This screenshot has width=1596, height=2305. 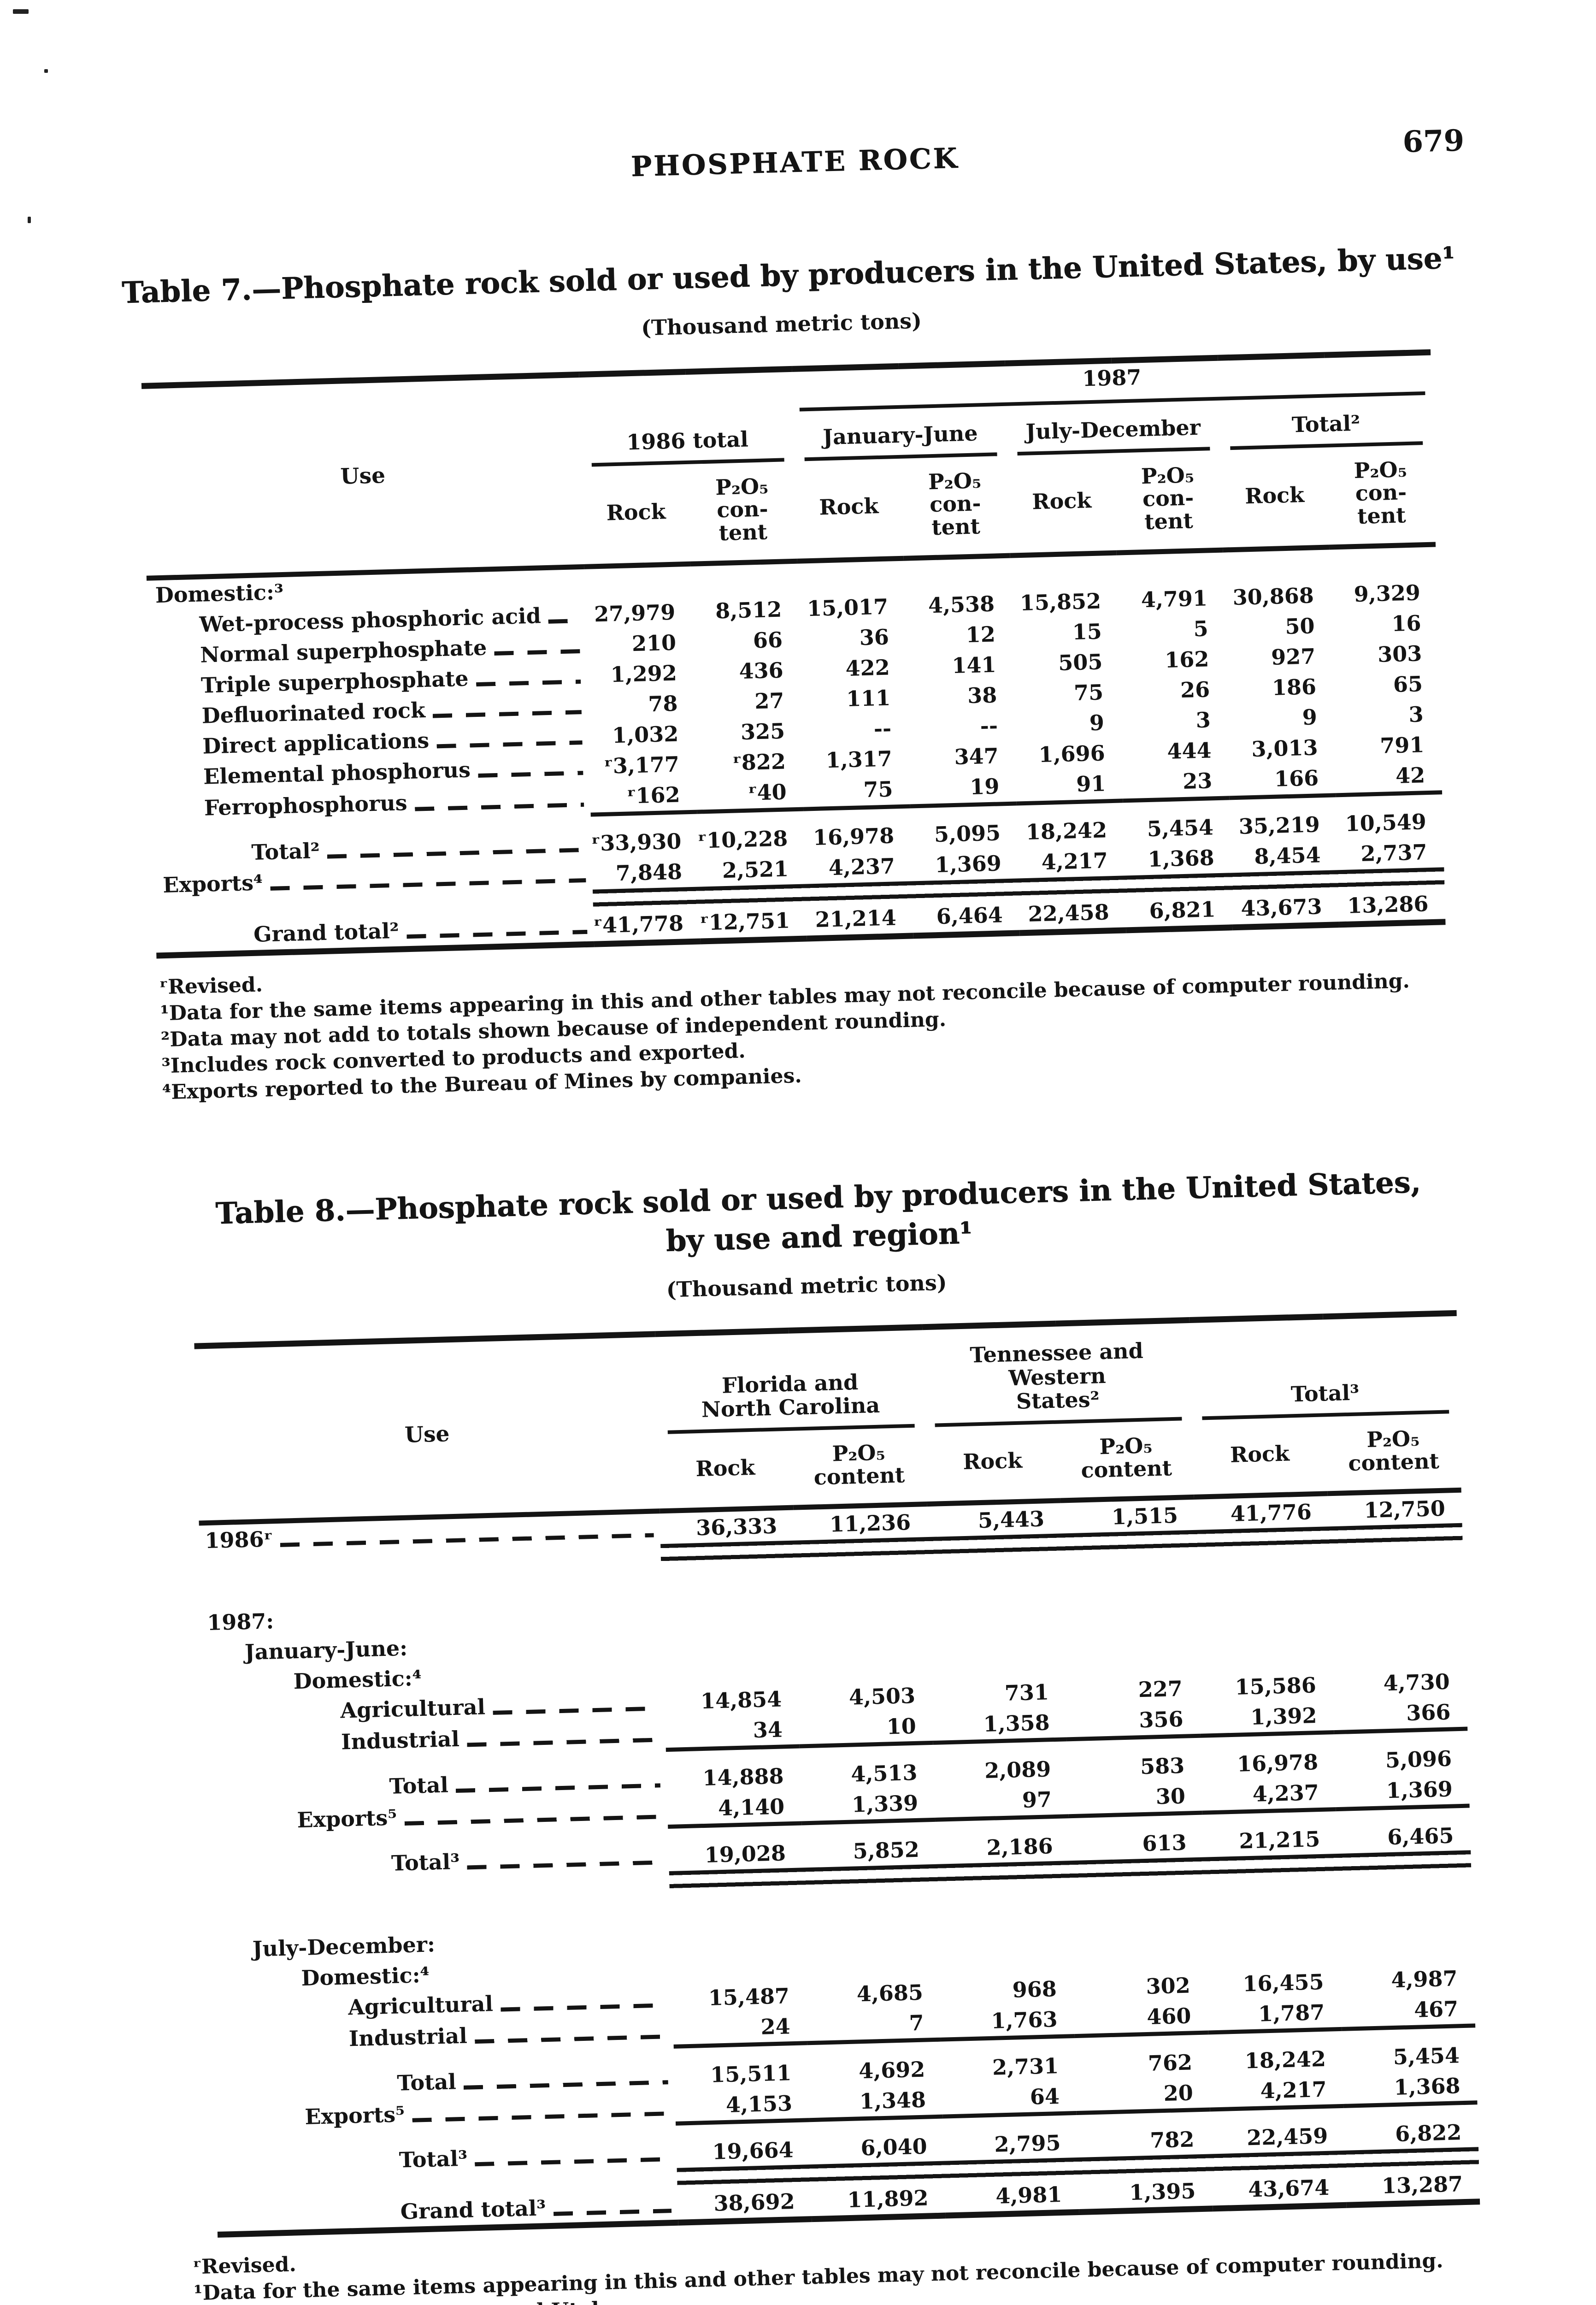 What do you see at coordinates (1025, 2066) in the screenshot?
I see `value-cell: 2,731` at bounding box center [1025, 2066].